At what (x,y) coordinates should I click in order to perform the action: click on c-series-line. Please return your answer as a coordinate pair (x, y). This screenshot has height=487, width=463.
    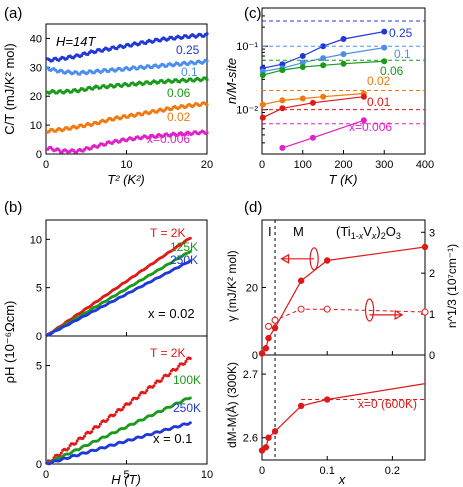
    Looking at the image, I should click on (323, 68).